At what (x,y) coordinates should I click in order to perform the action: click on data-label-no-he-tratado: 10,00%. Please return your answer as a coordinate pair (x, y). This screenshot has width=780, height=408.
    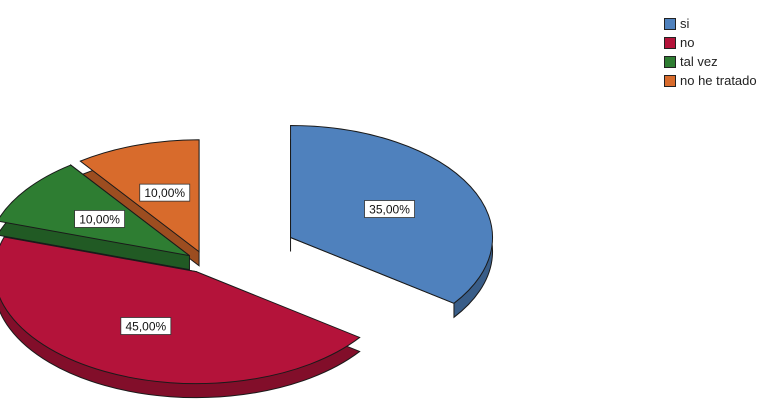
    Looking at the image, I should click on (165, 192).